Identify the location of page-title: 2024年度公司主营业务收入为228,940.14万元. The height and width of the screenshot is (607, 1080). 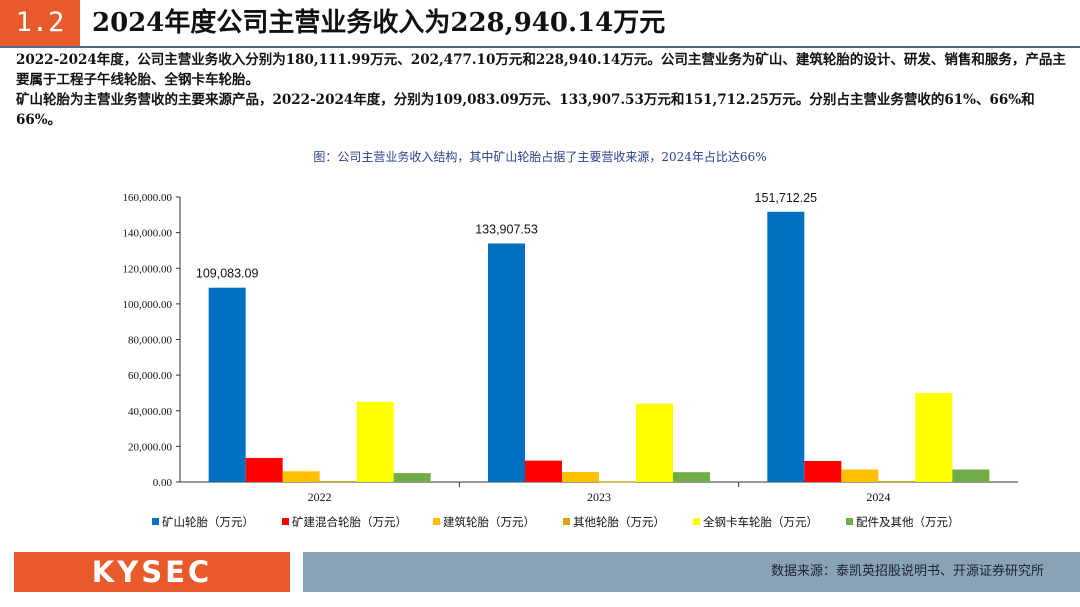
(379, 23).